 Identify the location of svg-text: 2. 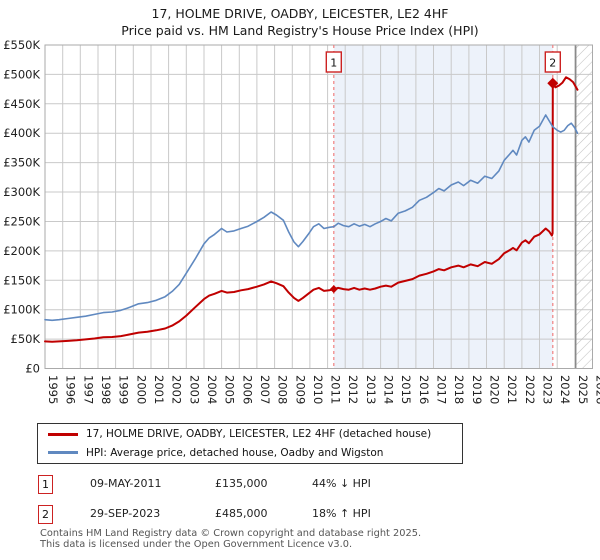
(552, 63).